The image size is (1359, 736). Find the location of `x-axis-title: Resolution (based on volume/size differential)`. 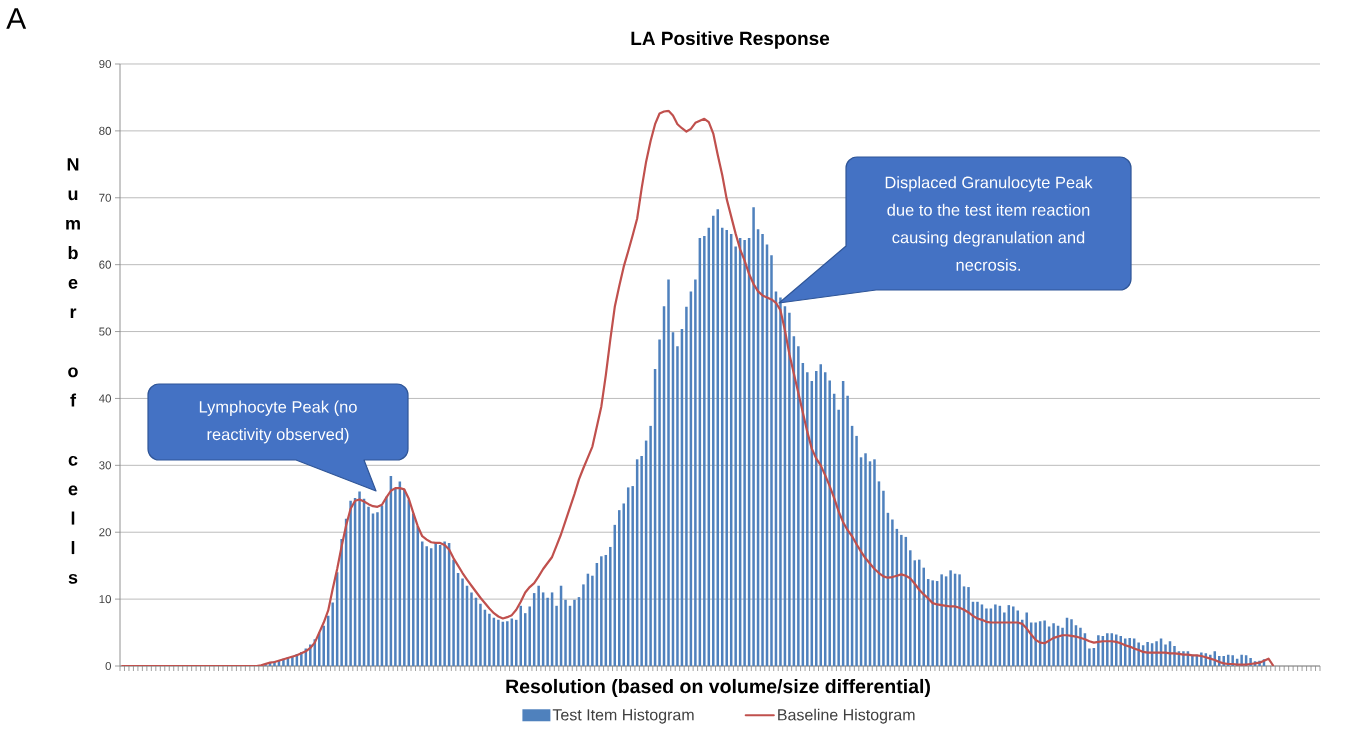

x-axis-title: Resolution (based on volume/size differential) is located at coordinates (718, 688).